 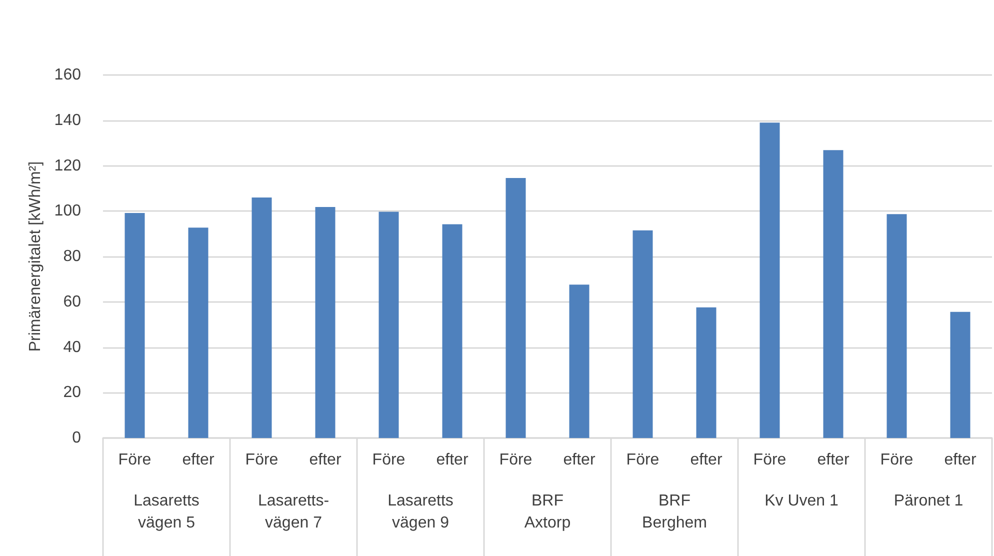 I want to click on text: Kv Uven 1, so click(x=801, y=501).